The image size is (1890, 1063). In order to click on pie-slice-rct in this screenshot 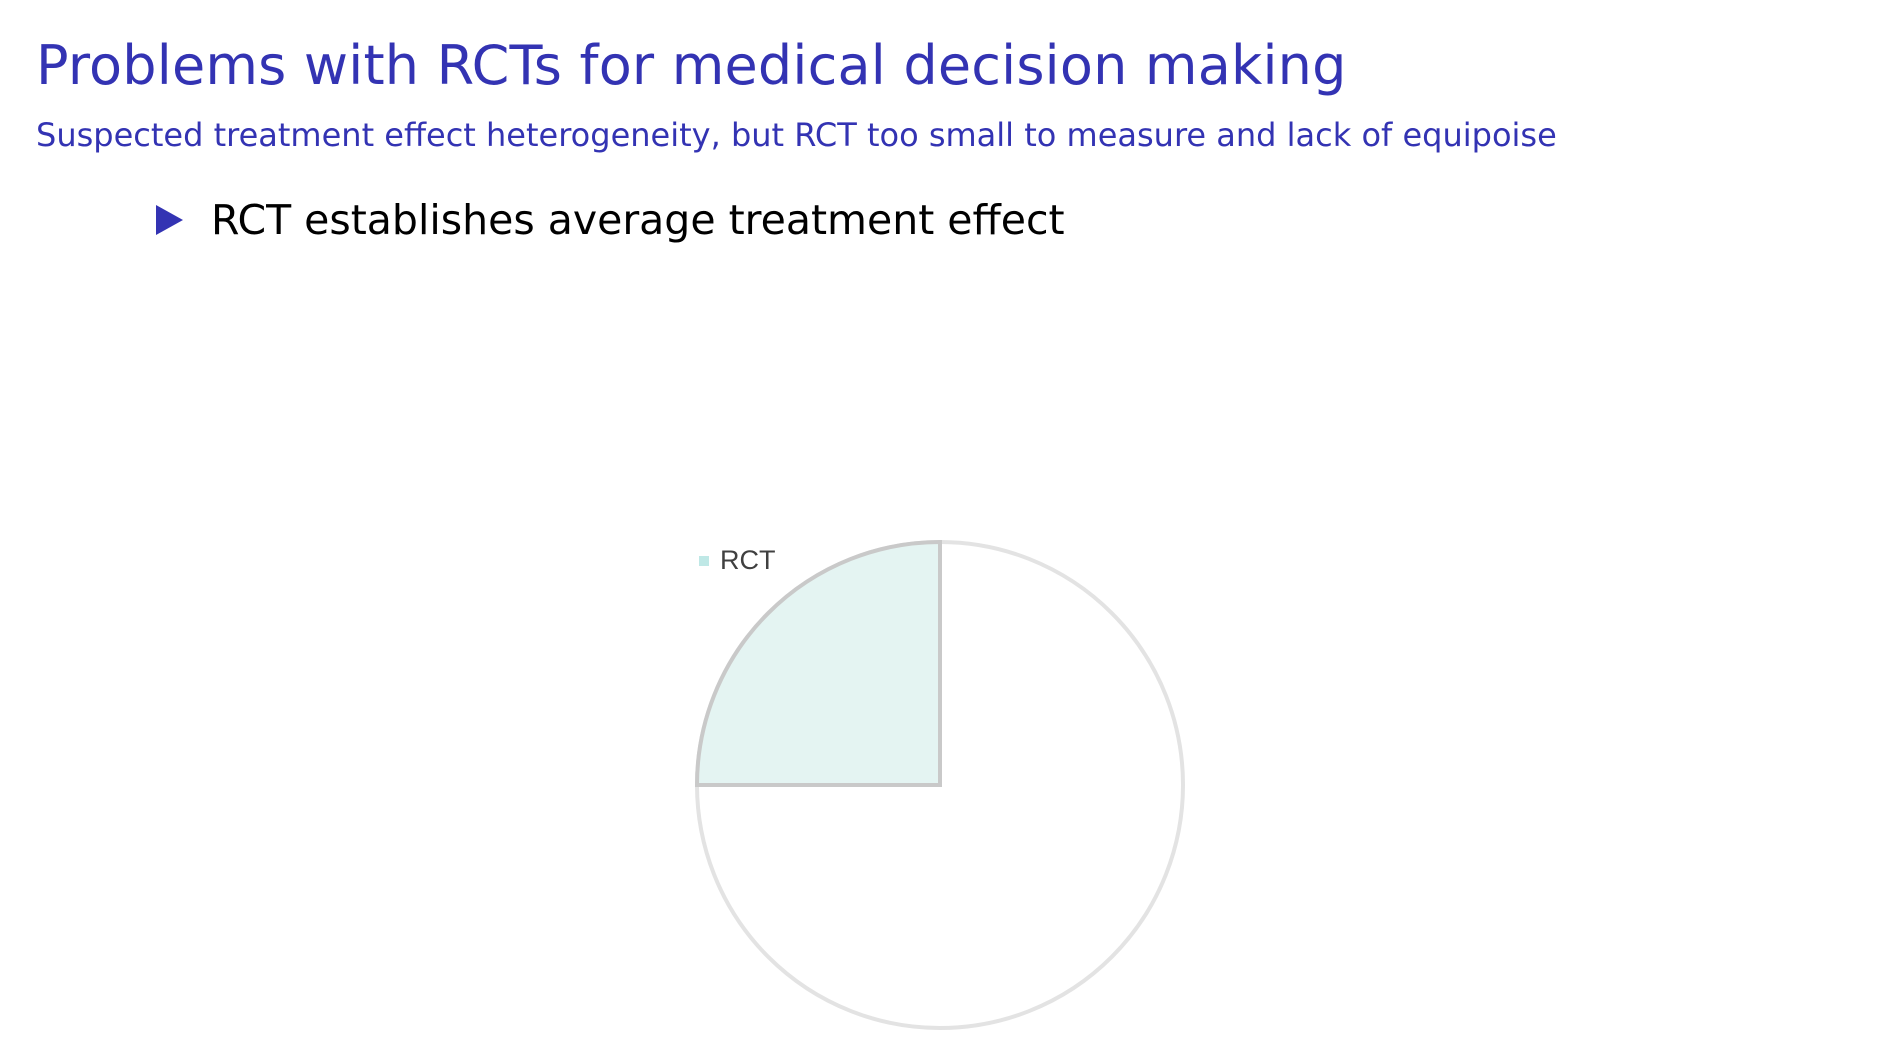, I will do `click(818, 663)`.